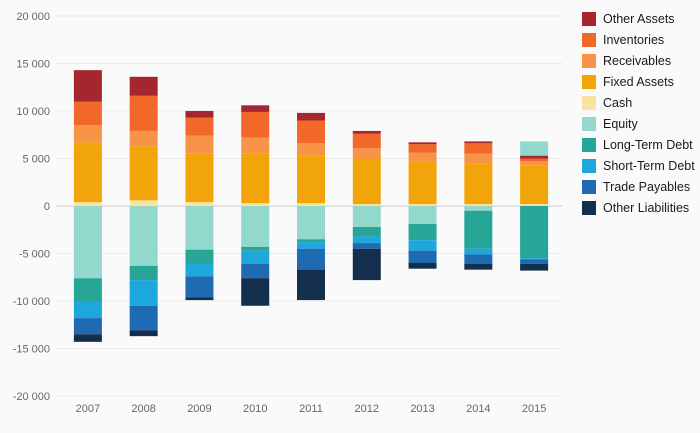 The image size is (700, 433). What do you see at coordinates (422, 157) in the screenshot?
I see `bar-segment-receivables-2013` at bounding box center [422, 157].